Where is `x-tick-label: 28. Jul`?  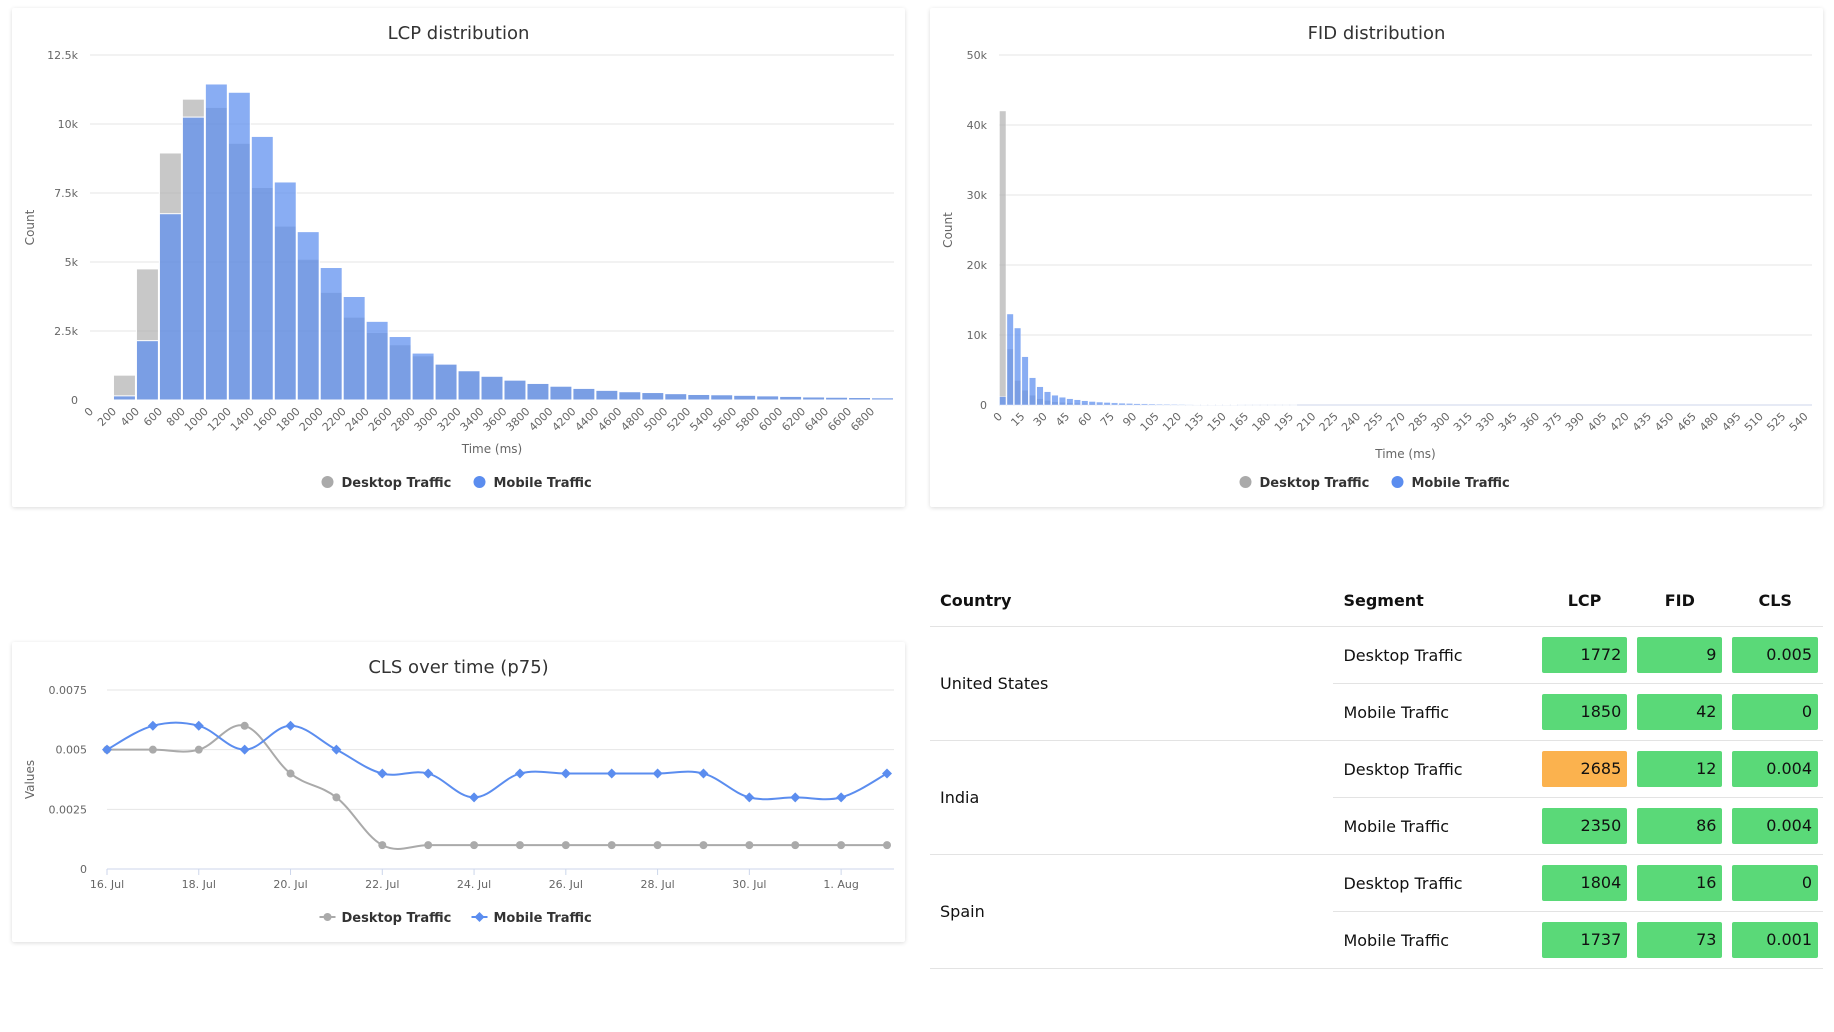 x-tick-label: 28. Jul is located at coordinates (657, 884).